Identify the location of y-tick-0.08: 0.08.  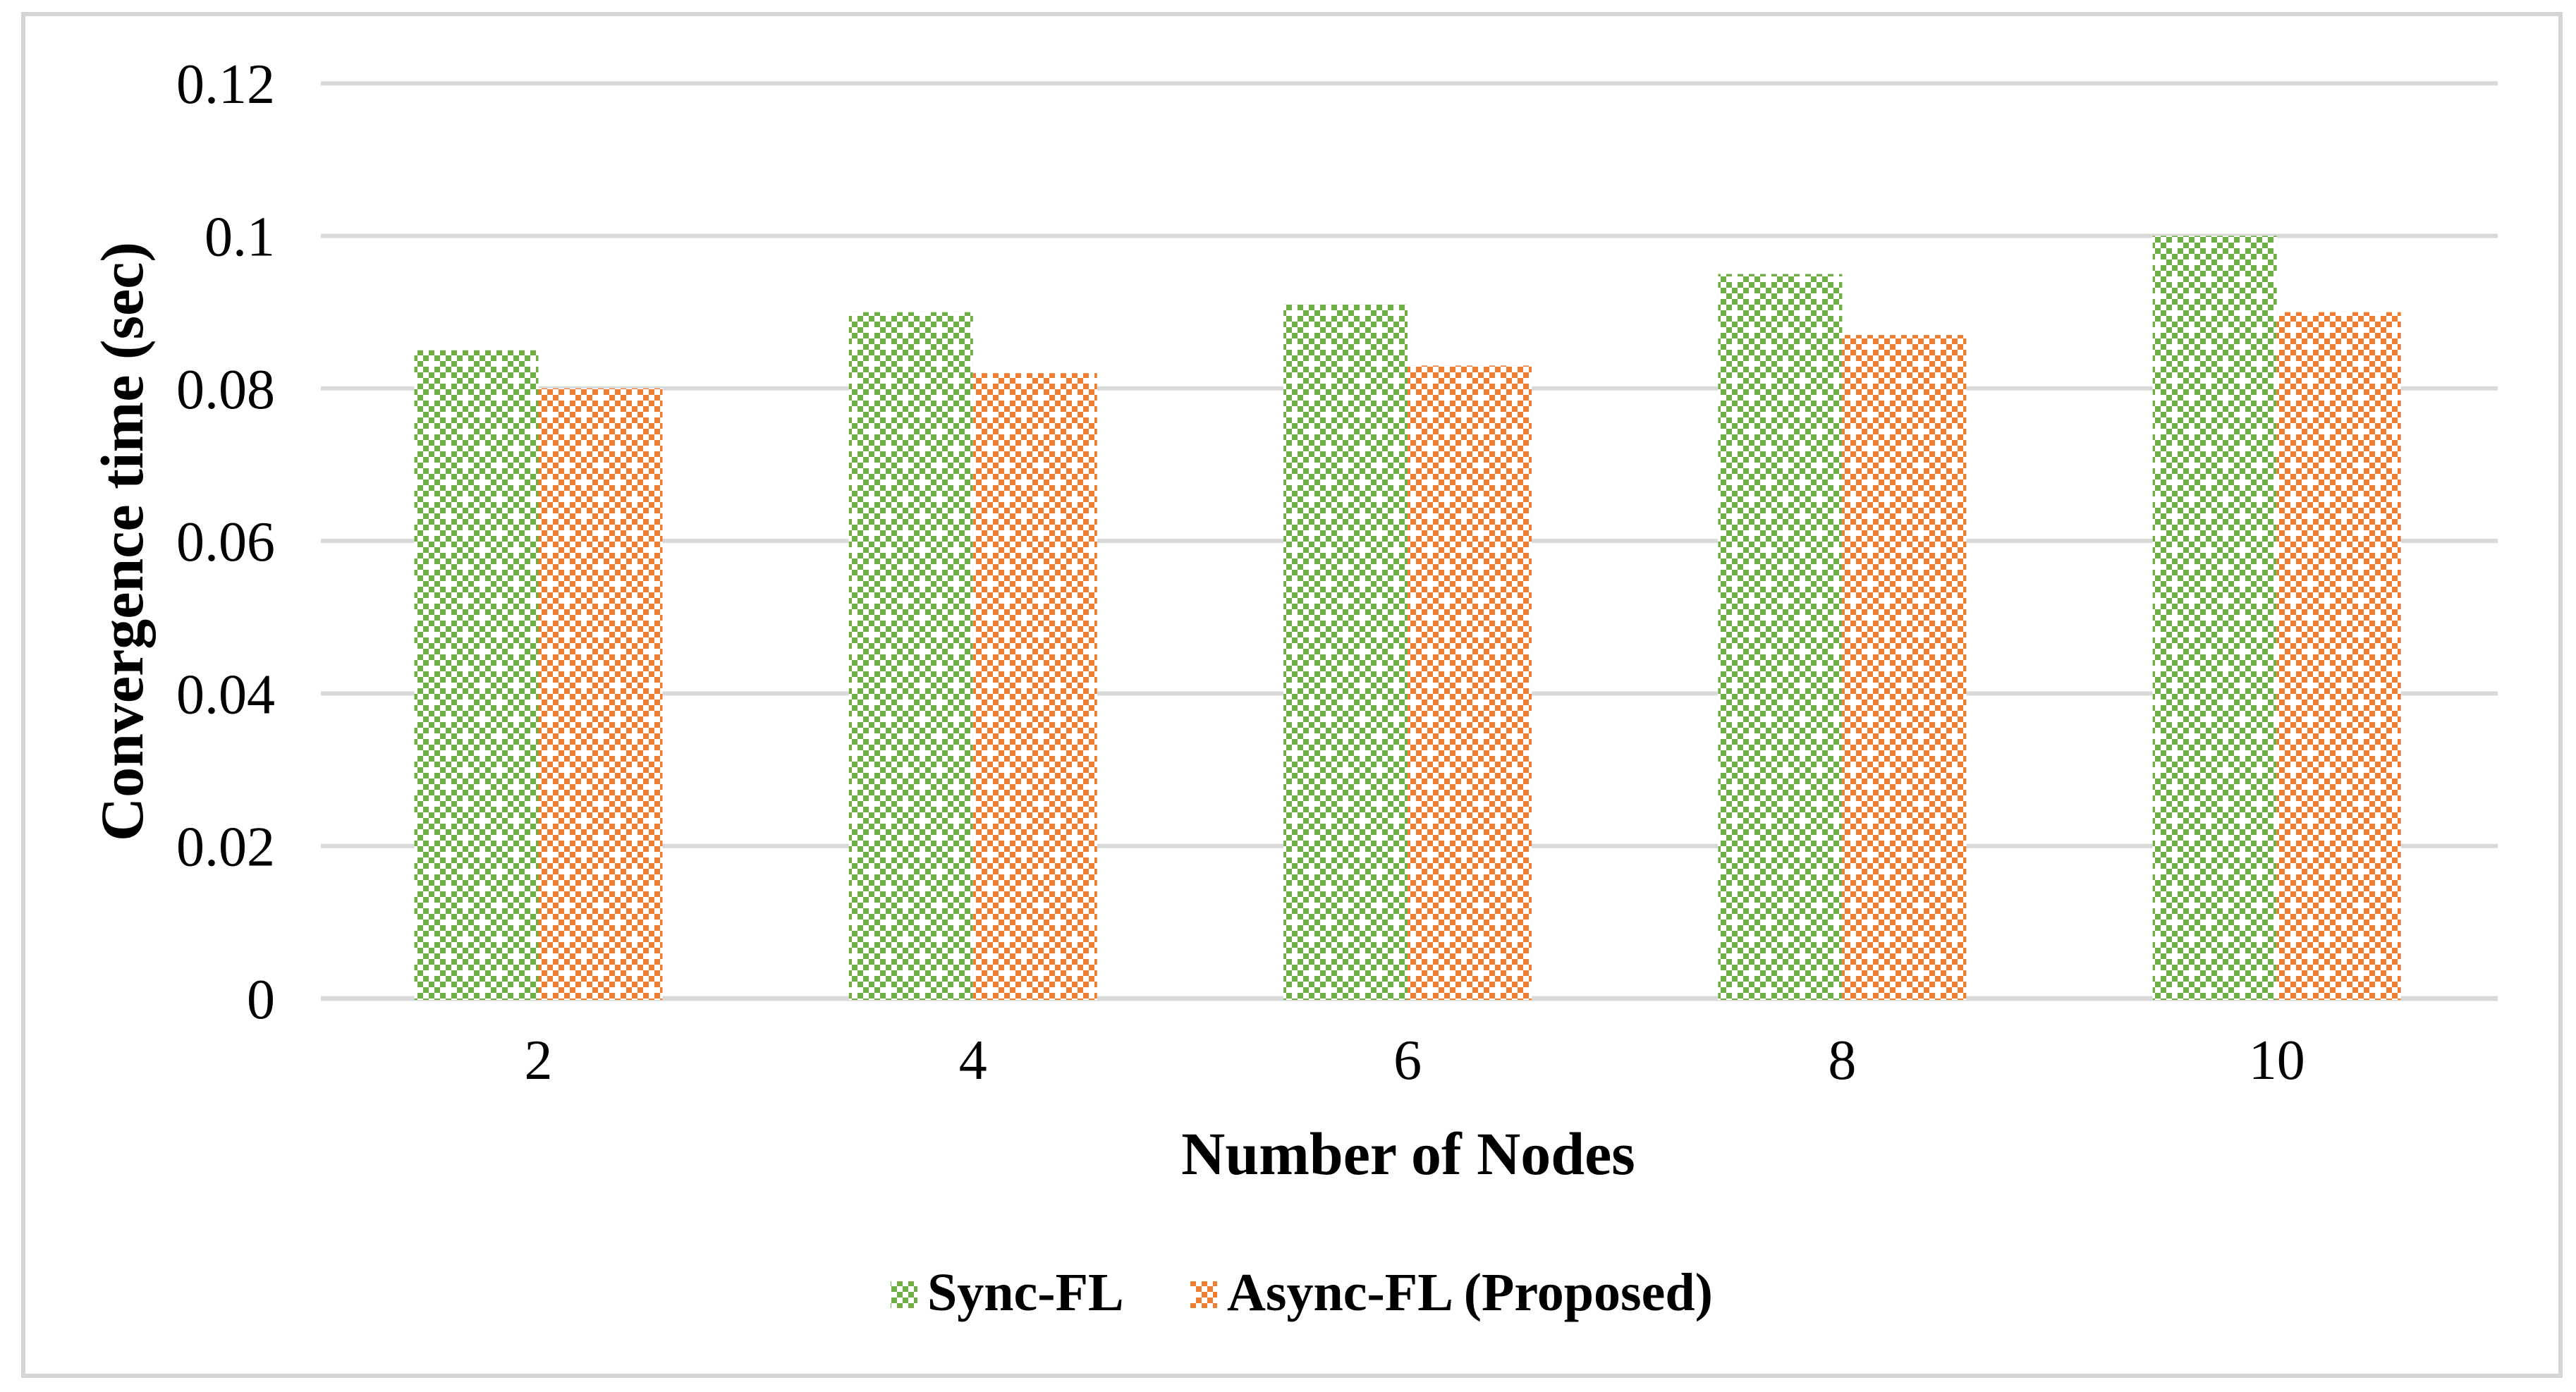
(225, 390).